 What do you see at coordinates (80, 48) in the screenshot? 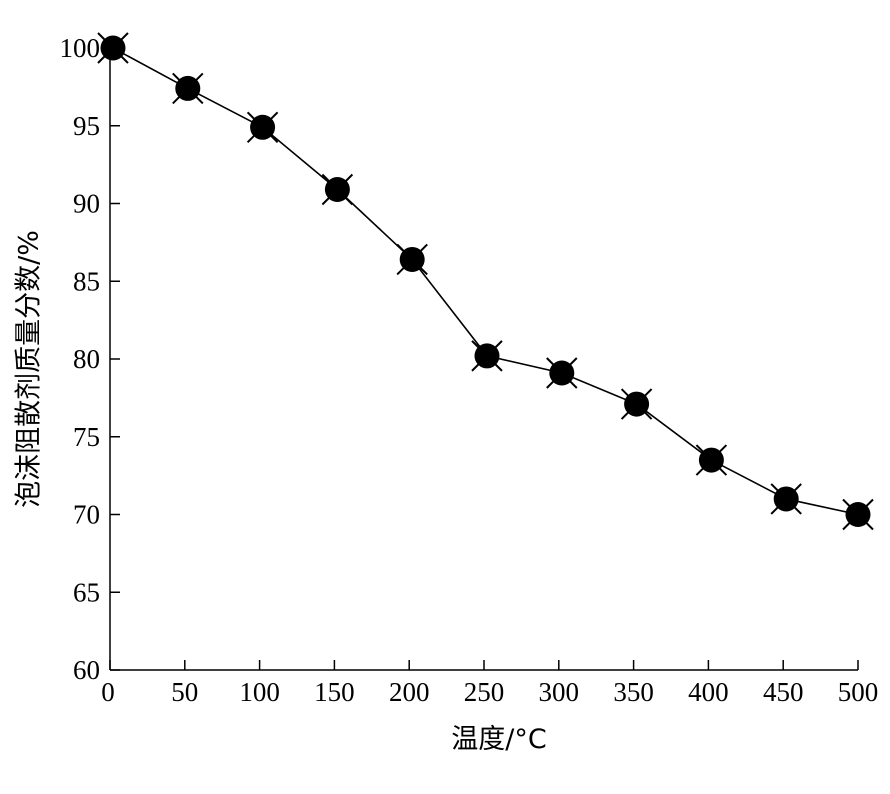
I see `y-tick-label: 100` at bounding box center [80, 48].